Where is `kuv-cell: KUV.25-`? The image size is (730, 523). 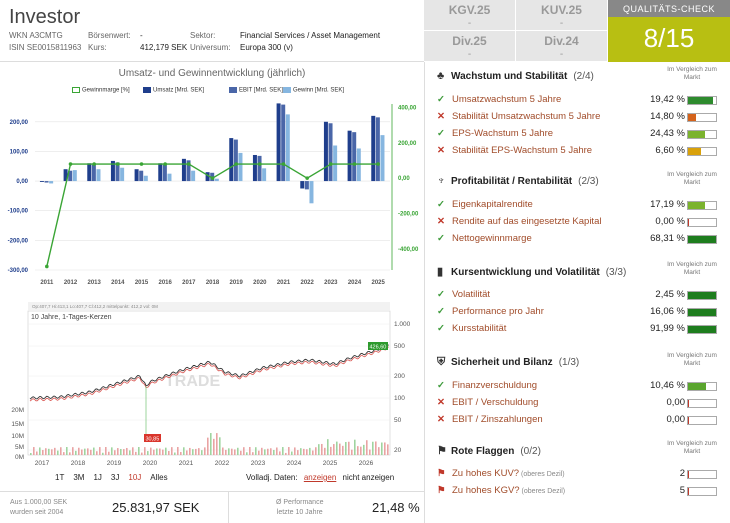
kuv-cell: KUV.25- is located at coordinates (562, 15).